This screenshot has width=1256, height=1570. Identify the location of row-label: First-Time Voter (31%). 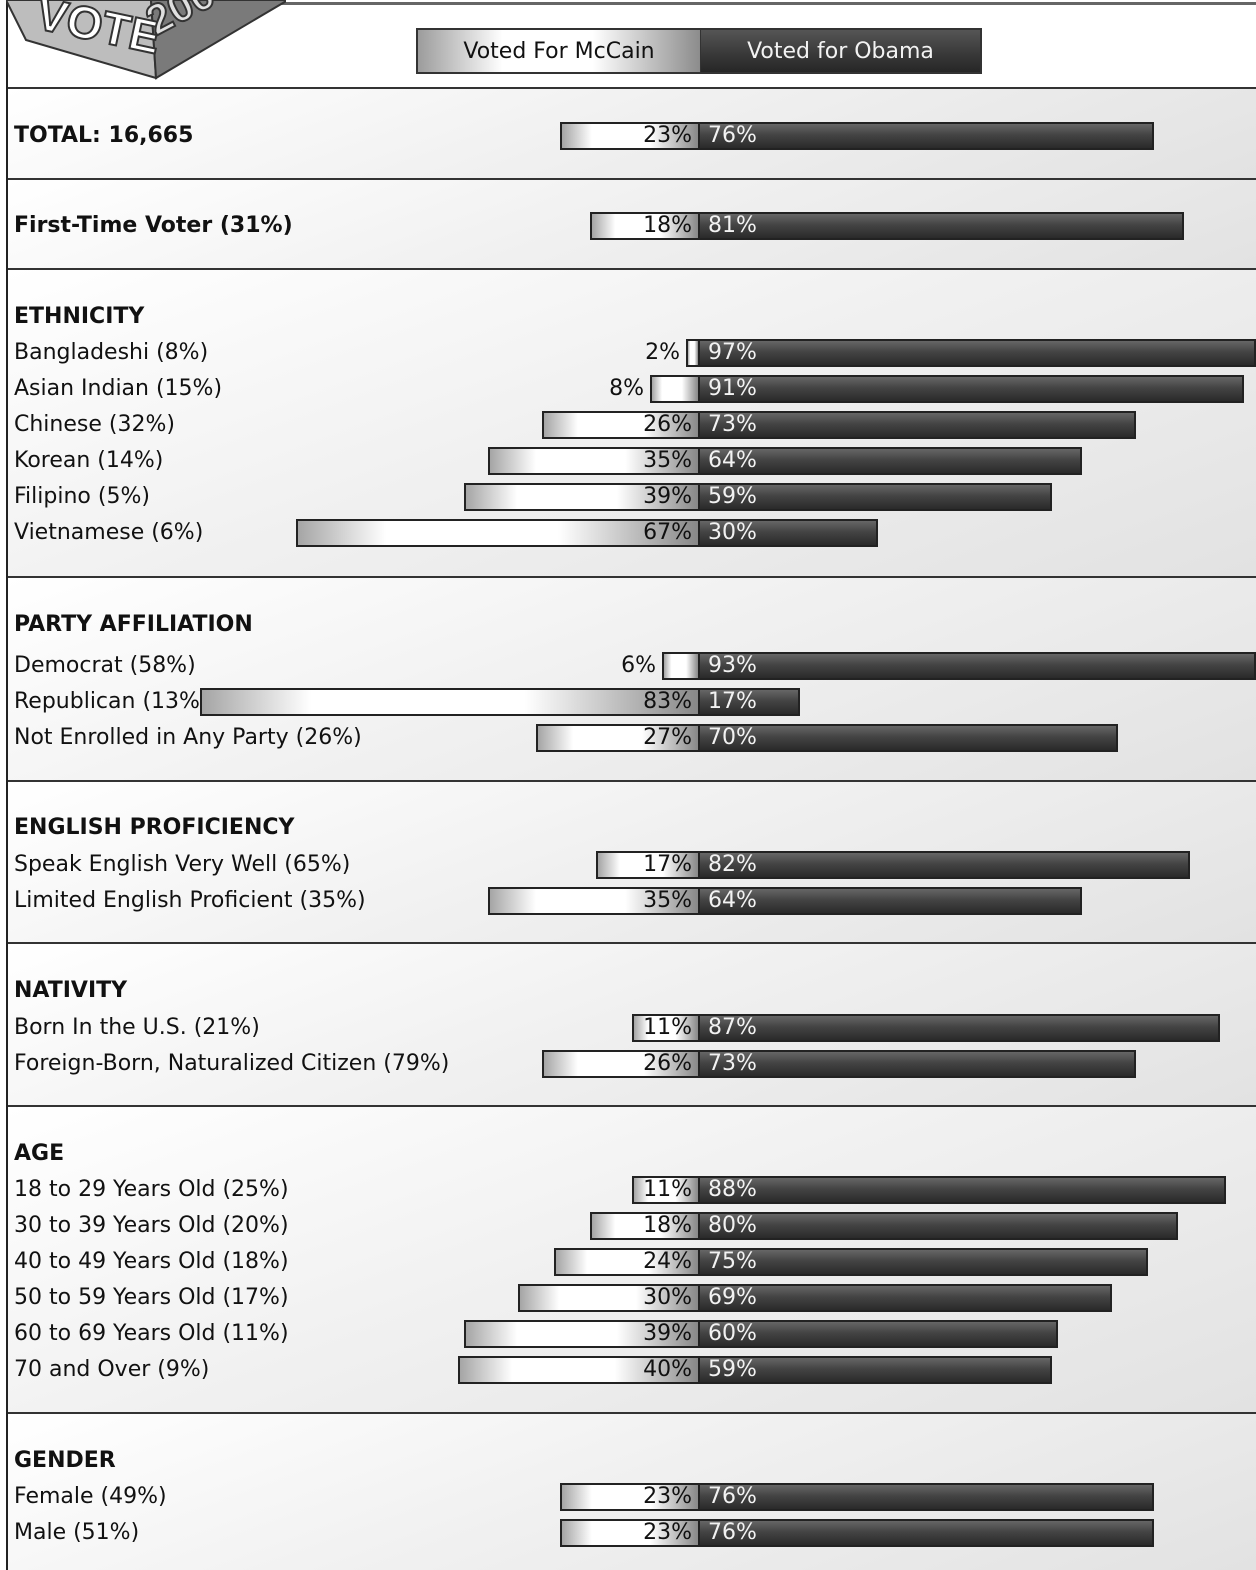
(153, 225).